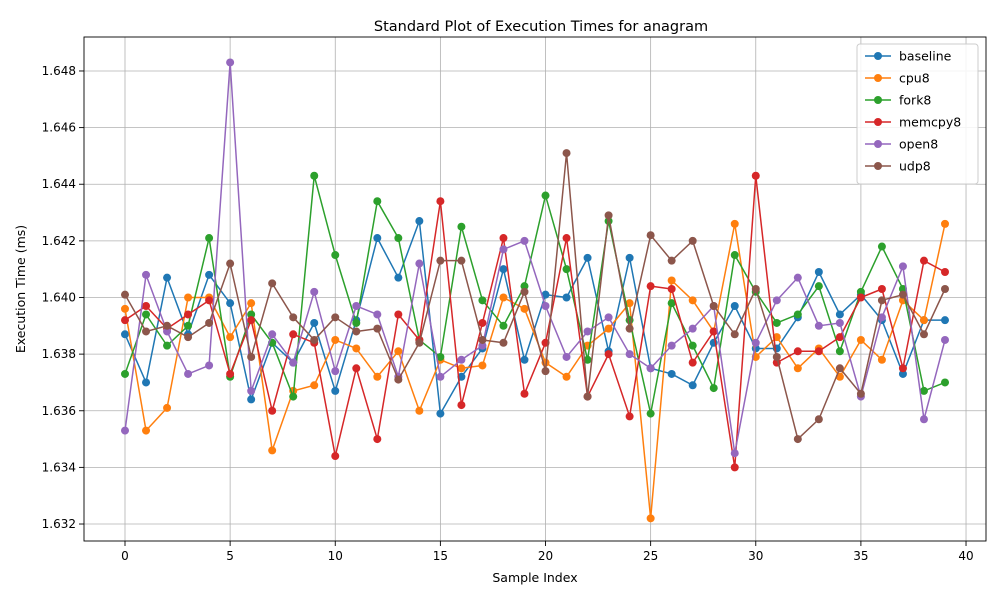 The height and width of the screenshot is (600, 1000). I want to click on y-tick-label: 1.638, so click(59, 354).